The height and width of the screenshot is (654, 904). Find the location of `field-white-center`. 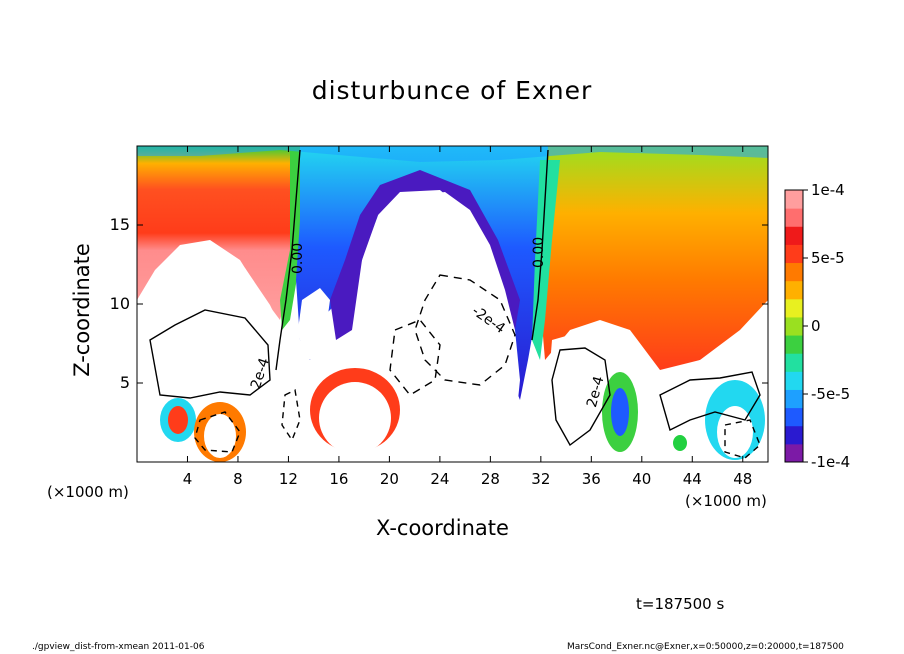

field-white-center is located at coordinates (439, 327).